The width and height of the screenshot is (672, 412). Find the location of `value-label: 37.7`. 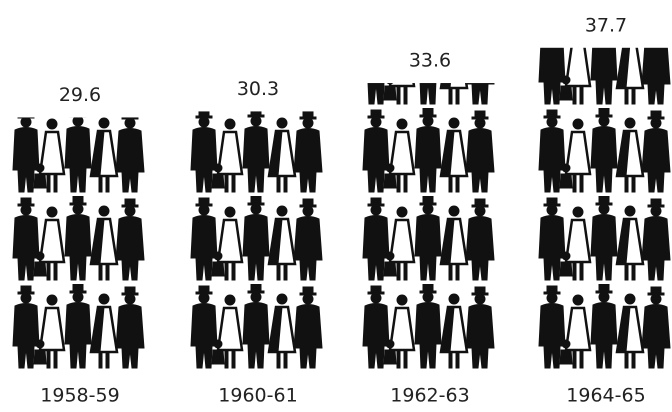

value-label: 37.7 is located at coordinates (606, 25).